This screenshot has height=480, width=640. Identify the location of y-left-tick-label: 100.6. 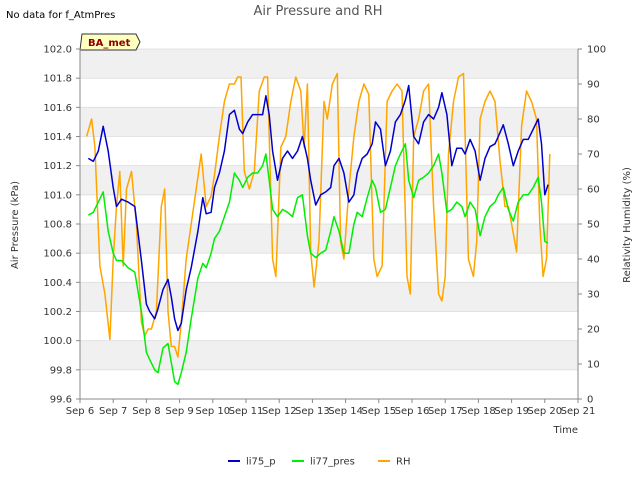
(57, 254).